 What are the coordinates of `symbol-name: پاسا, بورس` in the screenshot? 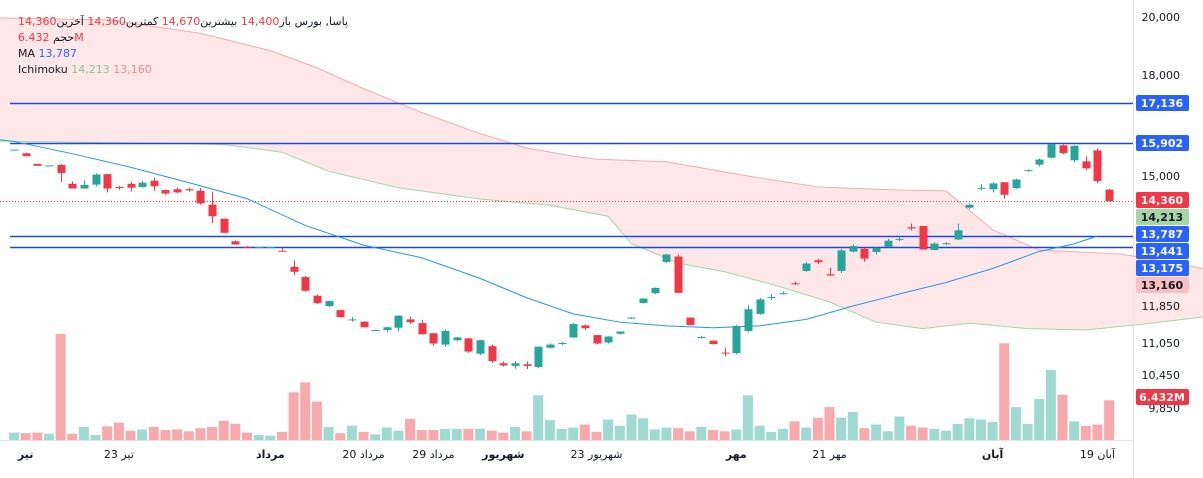 It's located at (321, 21).